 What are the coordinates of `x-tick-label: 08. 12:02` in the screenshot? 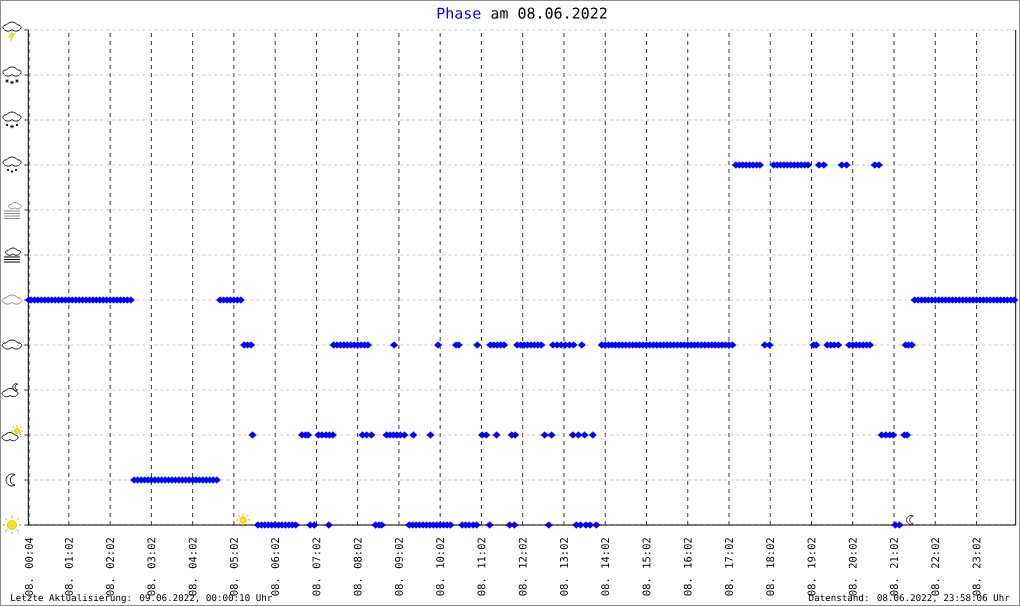 It's located at (522, 567).